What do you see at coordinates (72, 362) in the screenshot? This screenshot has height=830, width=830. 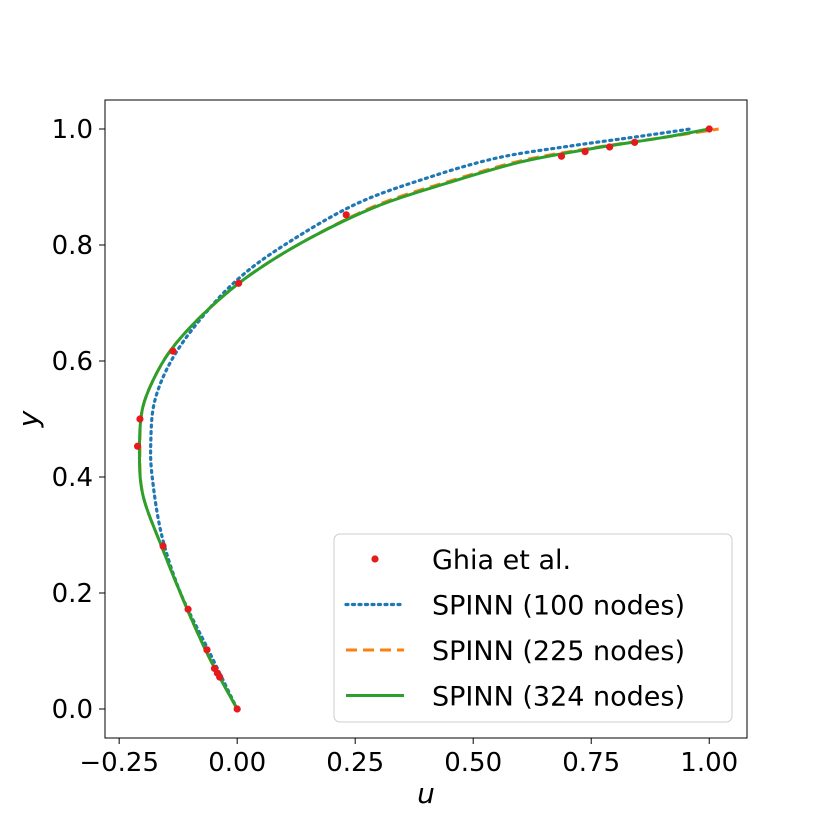 I see `y-tick-label: 0.6` at bounding box center [72, 362].